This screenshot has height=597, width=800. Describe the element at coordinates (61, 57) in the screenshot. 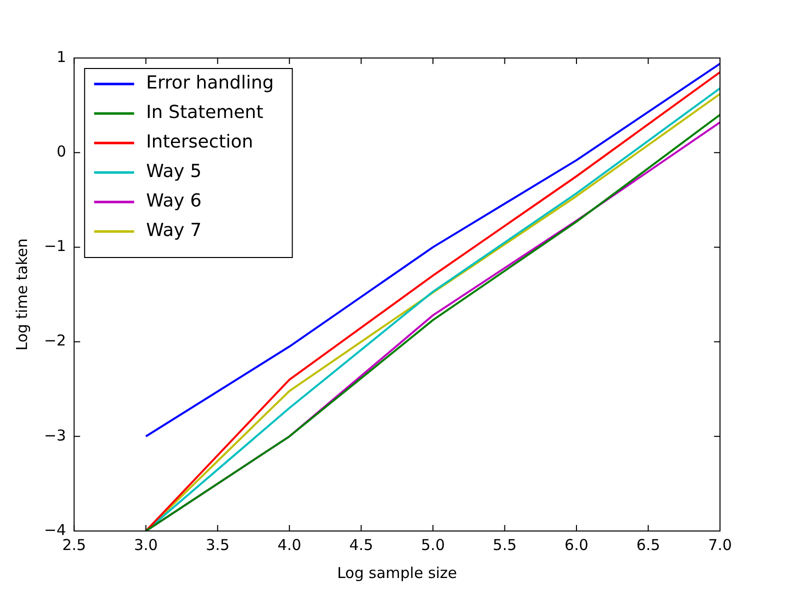

I see `y-tick-label: 1` at that location.